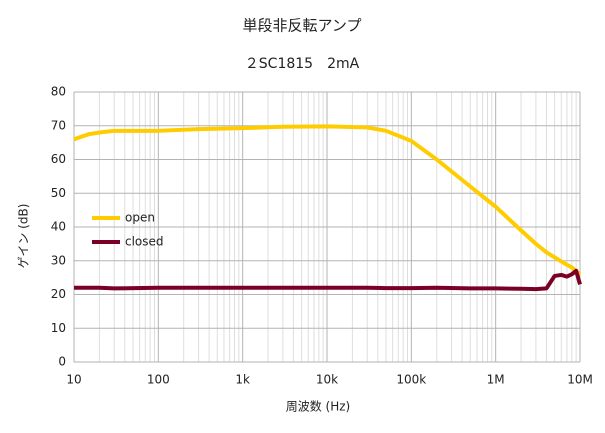 The image size is (605, 433). Describe the element at coordinates (62, 362) in the screenshot. I see `y-tick-label: 0` at that location.